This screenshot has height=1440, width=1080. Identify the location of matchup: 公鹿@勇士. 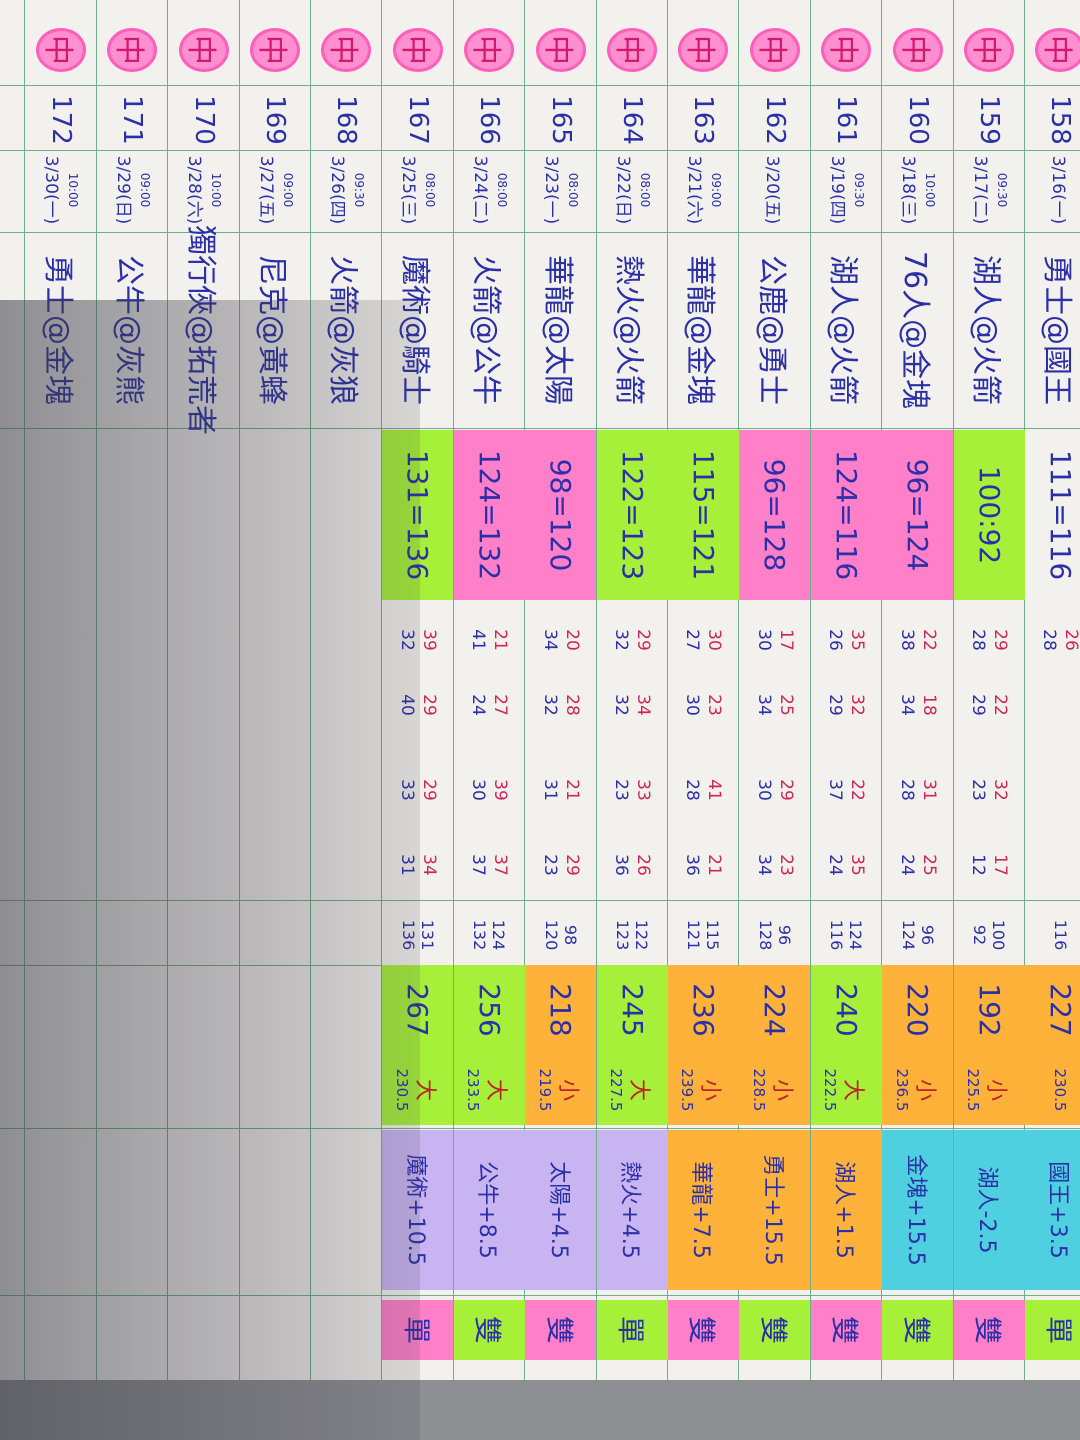
(771, 330).